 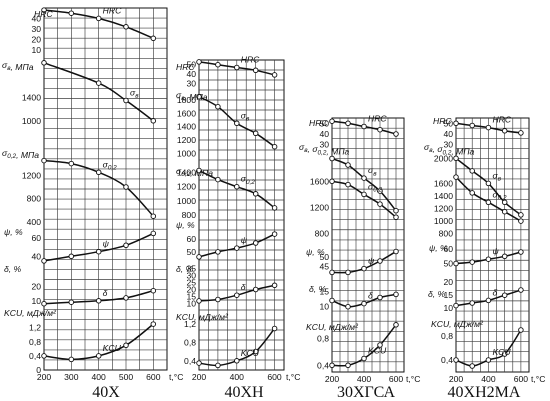 What do you see at coordinates (396, 379) in the screenshot?
I see `x-tick-label: 600` at bounding box center [396, 379].